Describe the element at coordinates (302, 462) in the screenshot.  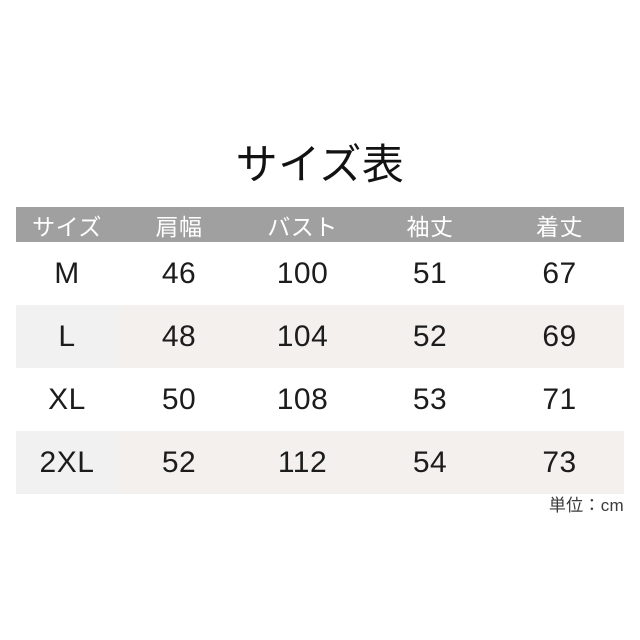
I see `cell-bust: 112` at that location.